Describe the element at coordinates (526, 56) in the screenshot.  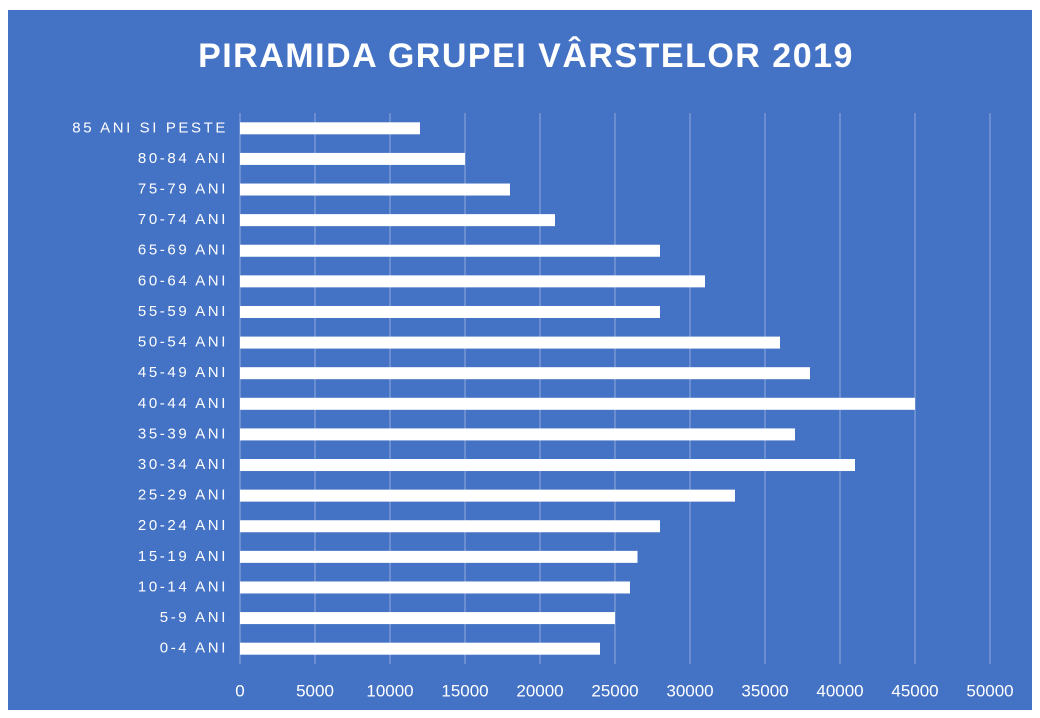
I see `chart-title: PIRAMIDA GRUPEI VÂRSTELOR 2019` at that location.